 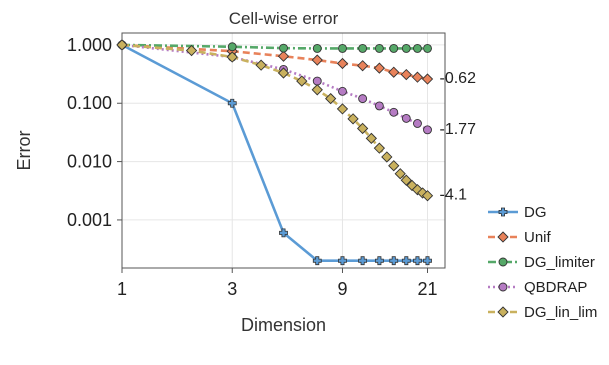 I want to click on legend-entry: DG_limiter, so click(x=541, y=262).